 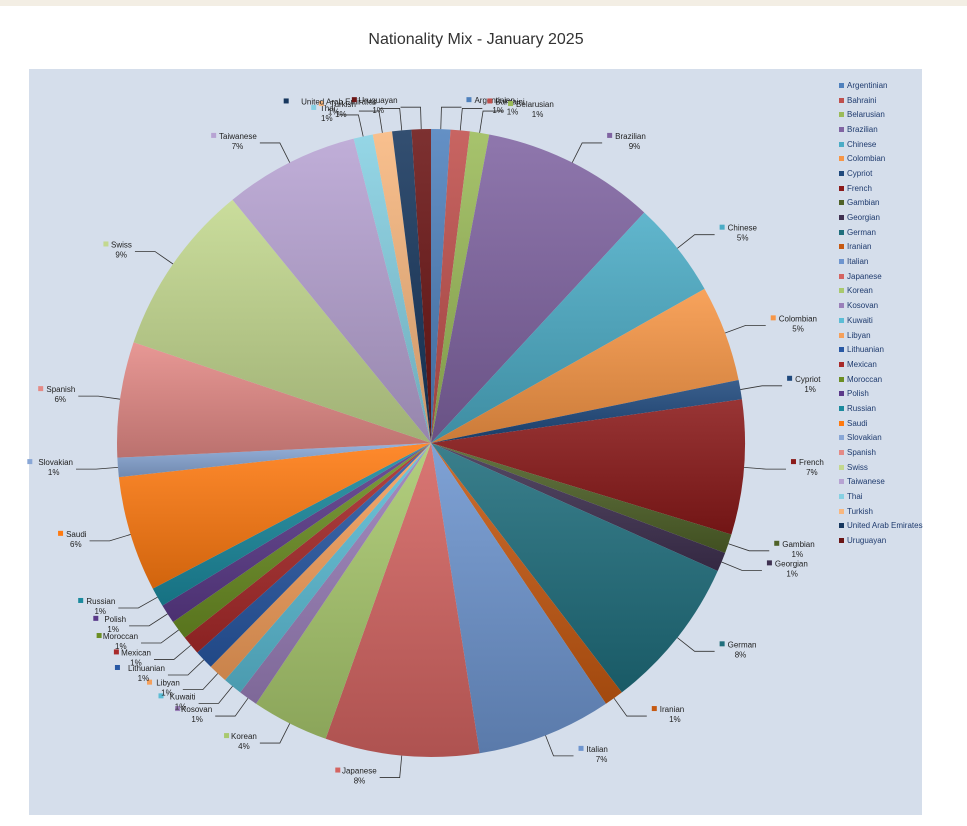 What do you see at coordinates (901, 467) in the screenshot?
I see `legend-item-swiss: Swiss` at bounding box center [901, 467].